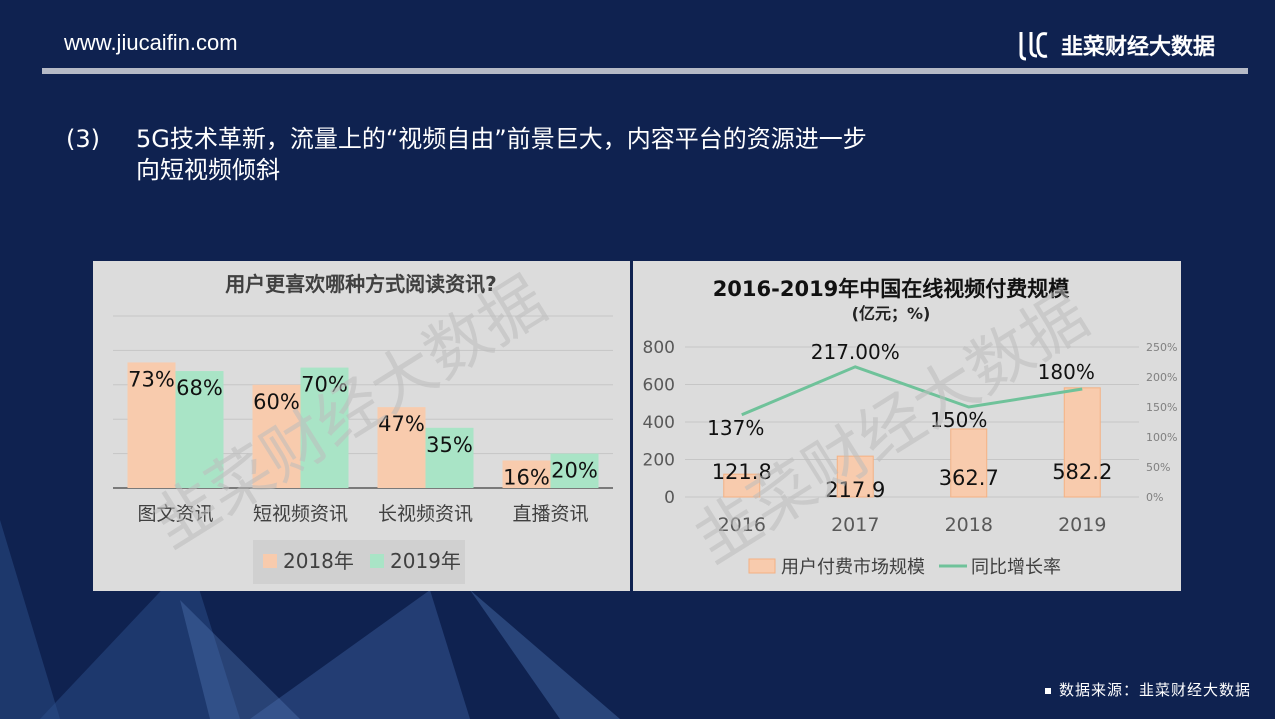 Image resolution: width=1275 pixels, height=719 pixels. Describe the element at coordinates (742, 525) in the screenshot. I see `category-label: 2016` at that location.